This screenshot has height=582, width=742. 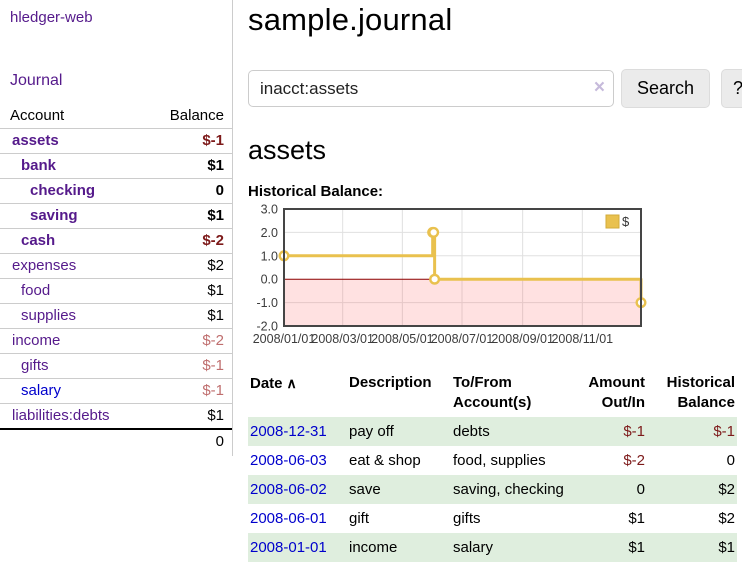 I want to click on transaction-amount: $-1, so click(x=608, y=431).